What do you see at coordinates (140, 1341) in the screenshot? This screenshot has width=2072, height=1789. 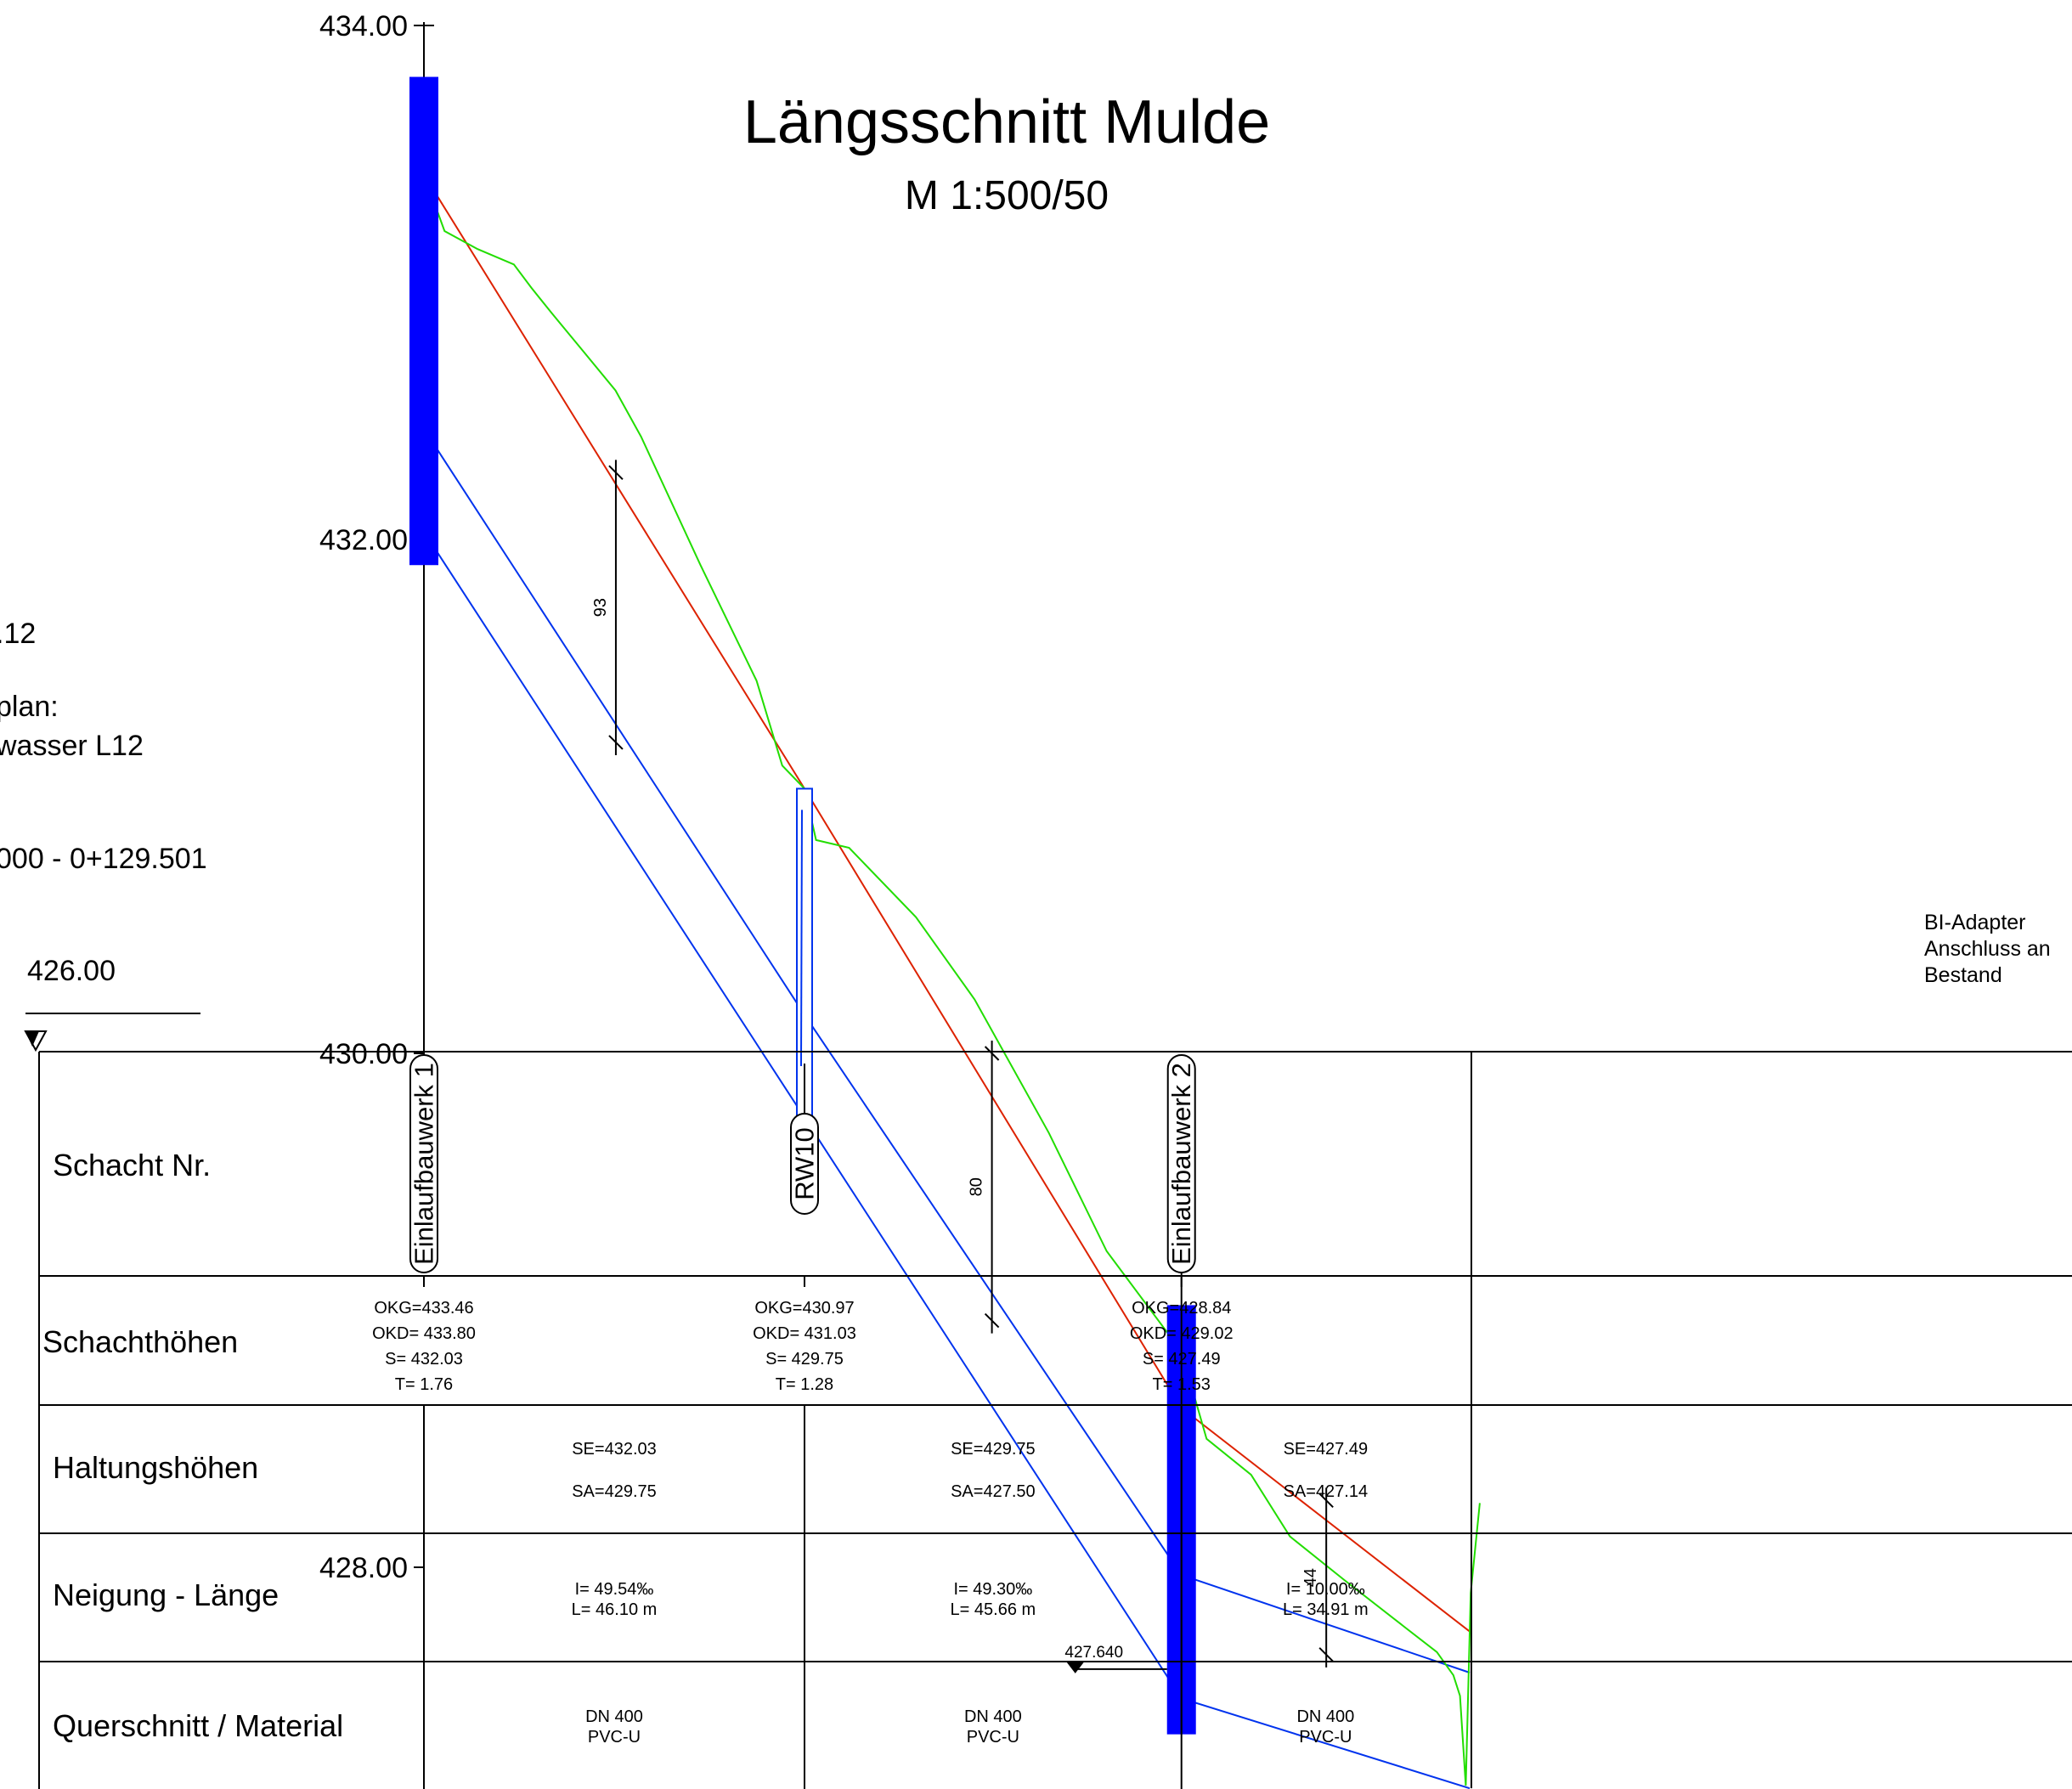 I see `row-label-shaft-heights: Schachthöhen` at bounding box center [140, 1341].